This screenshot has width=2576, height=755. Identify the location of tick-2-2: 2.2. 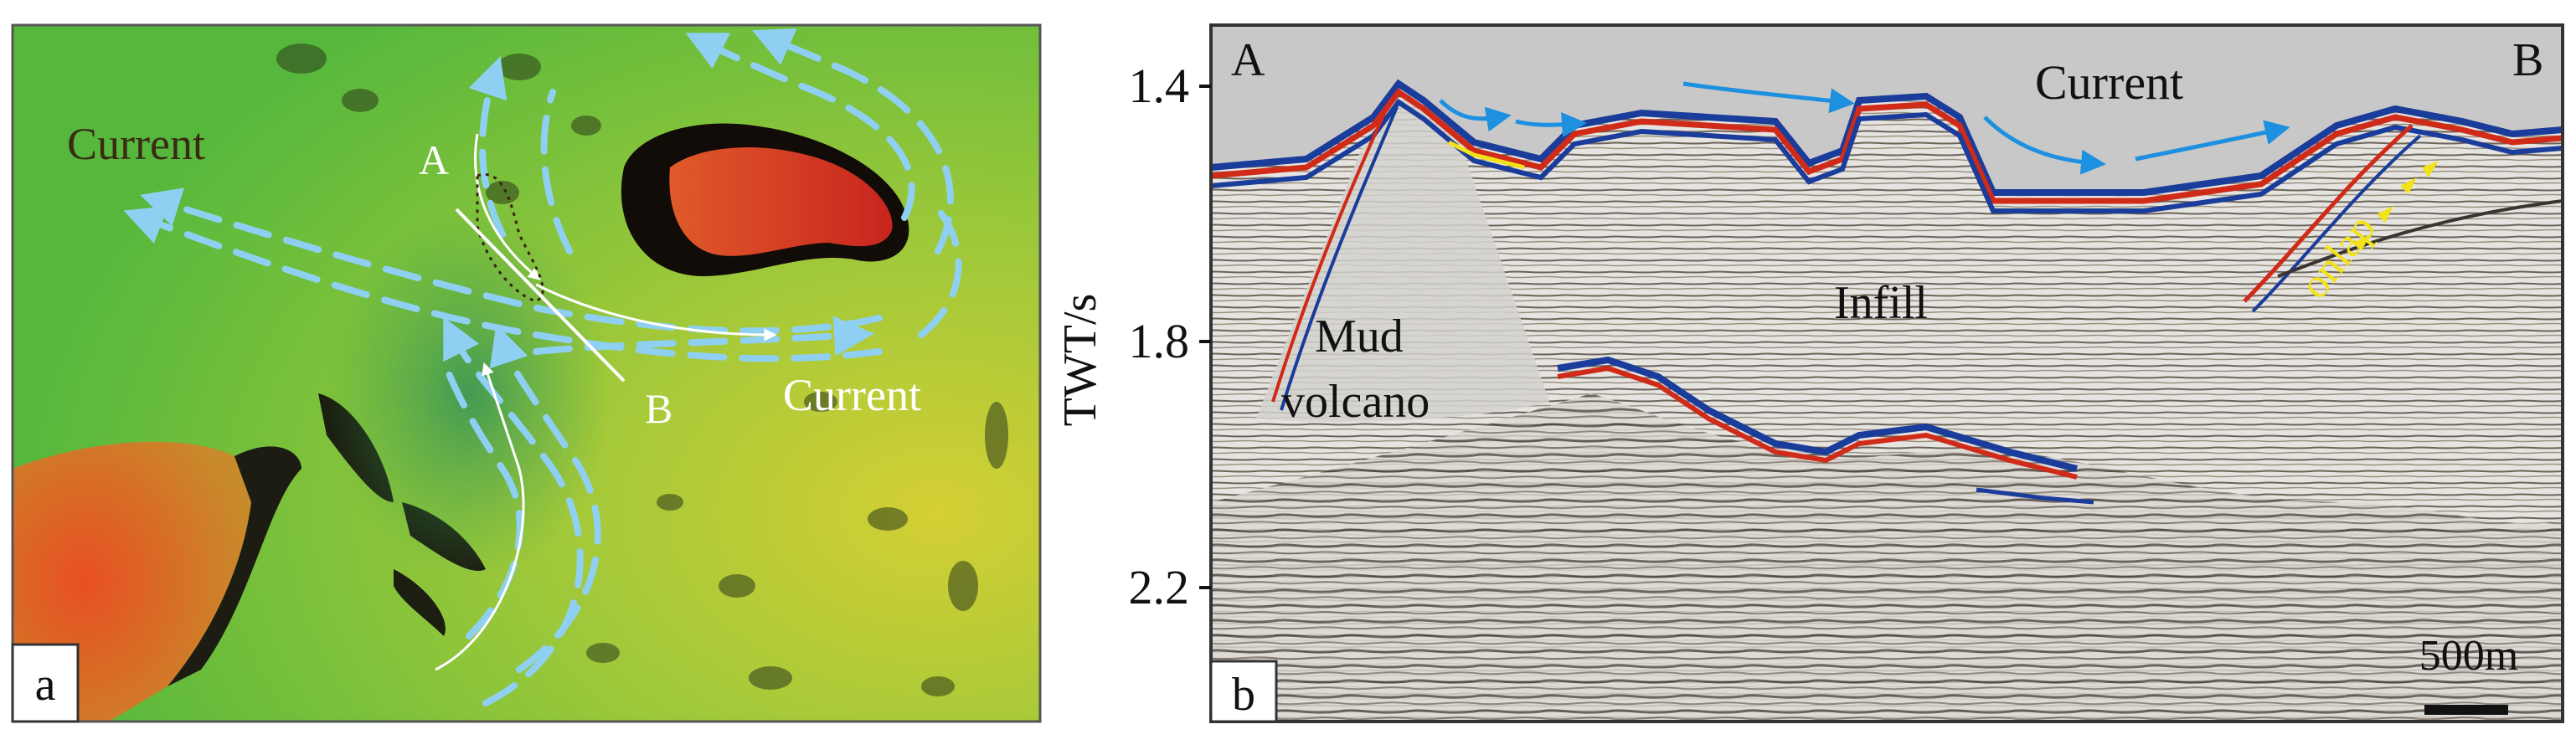
(1159, 587).